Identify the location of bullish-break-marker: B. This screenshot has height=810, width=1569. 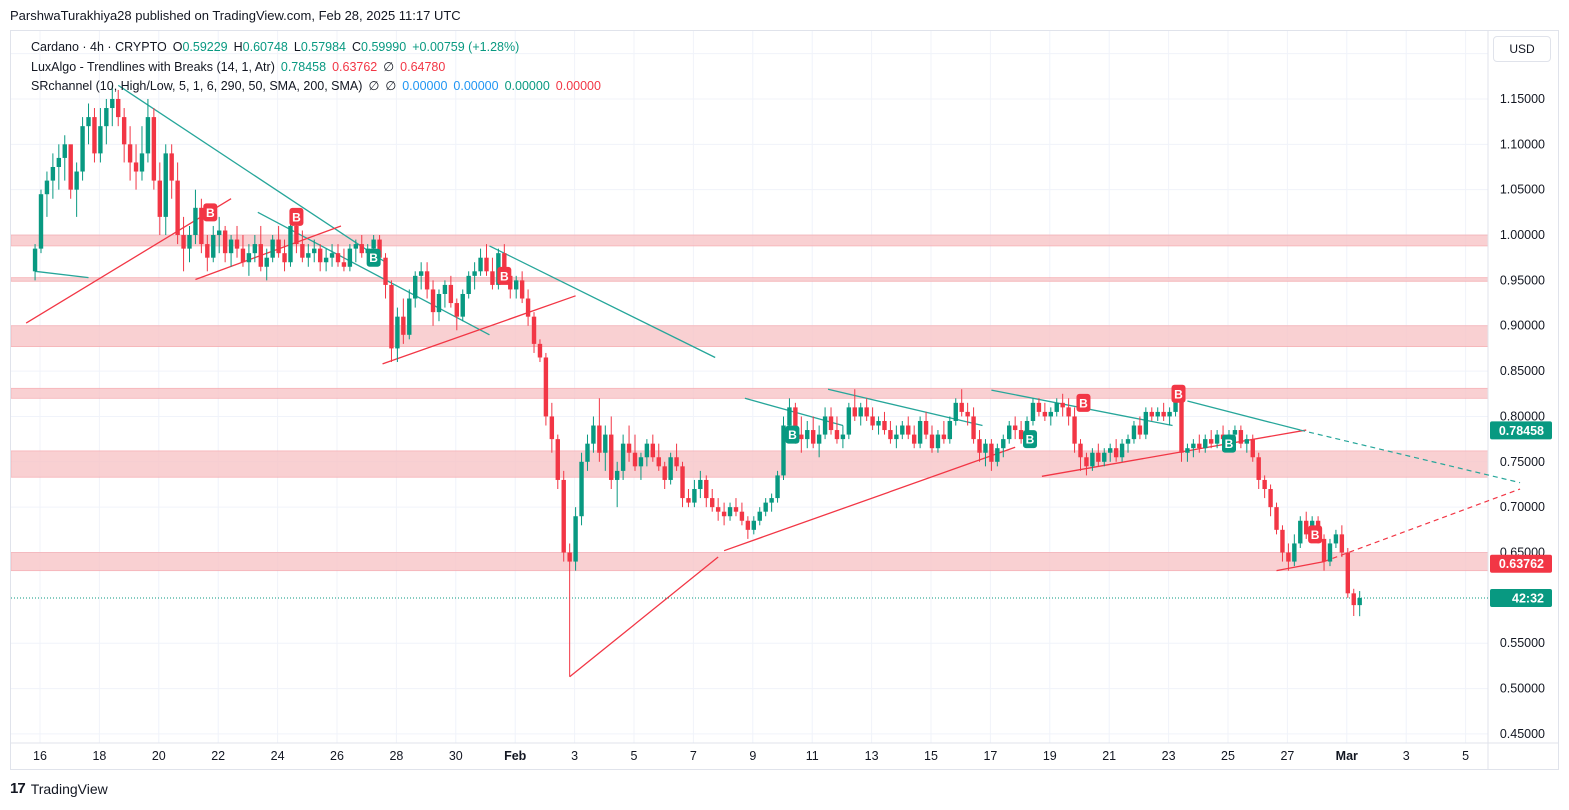
(373, 257).